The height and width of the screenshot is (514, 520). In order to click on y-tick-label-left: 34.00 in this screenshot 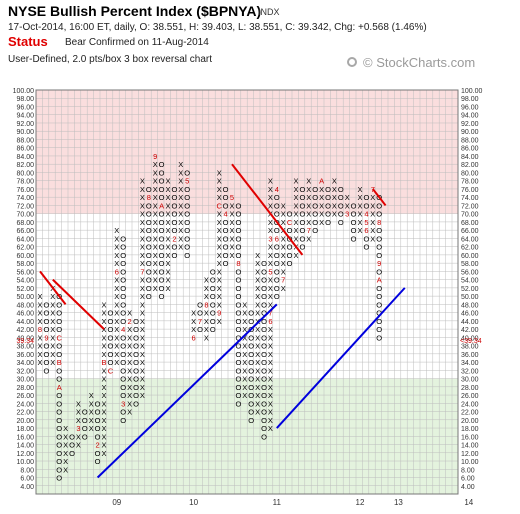, I will do `click(25, 363)`.